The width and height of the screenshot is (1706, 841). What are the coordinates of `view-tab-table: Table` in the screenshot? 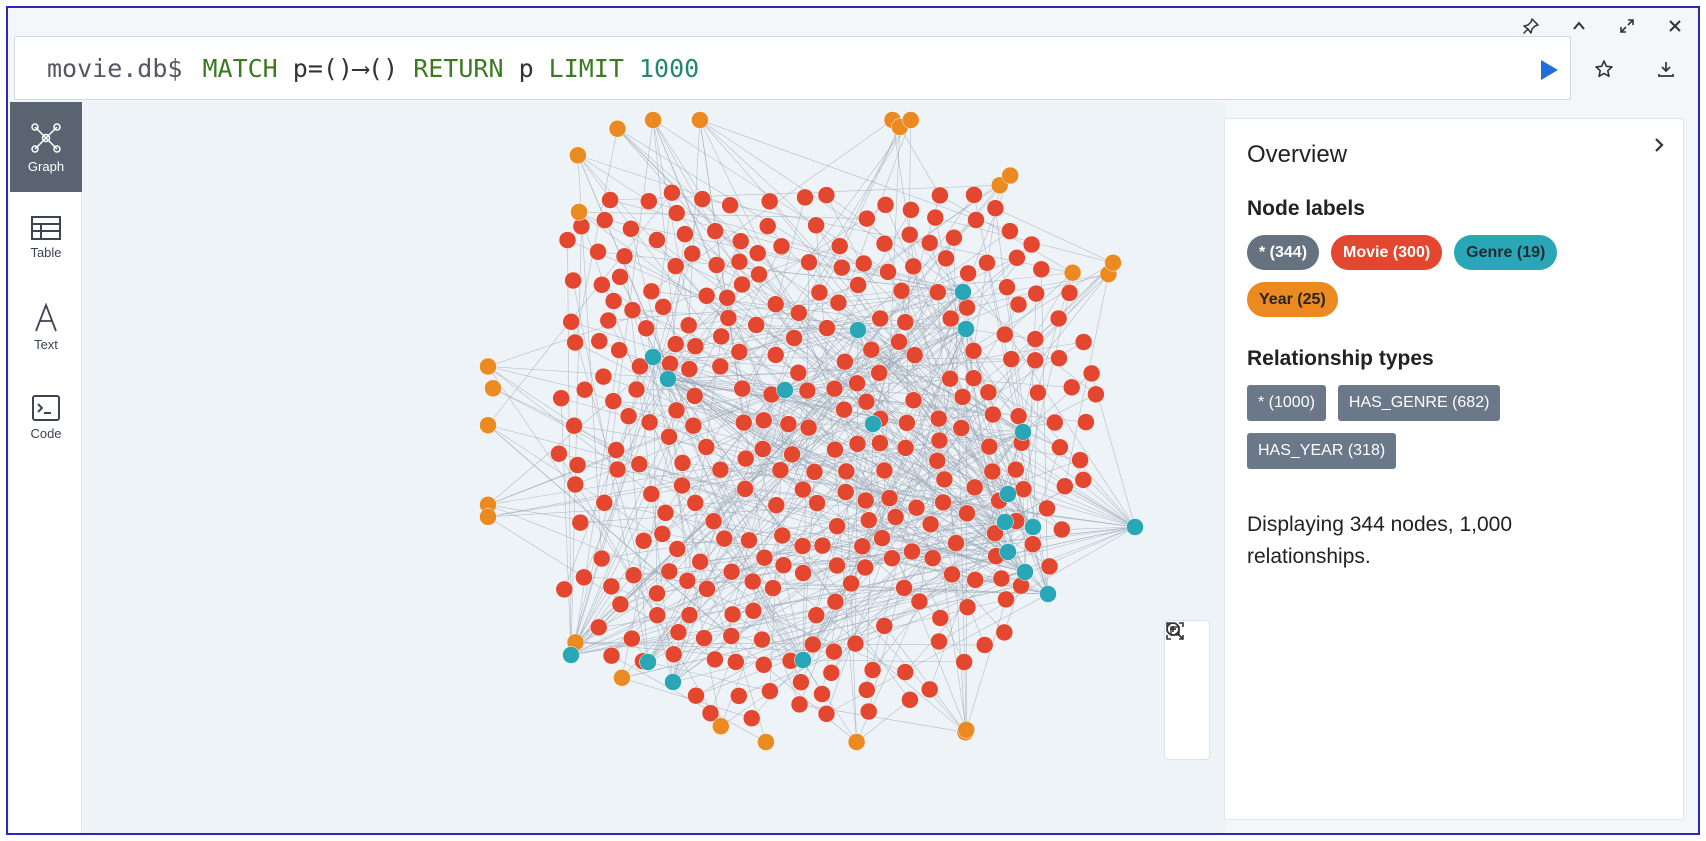 It's located at (46, 237).